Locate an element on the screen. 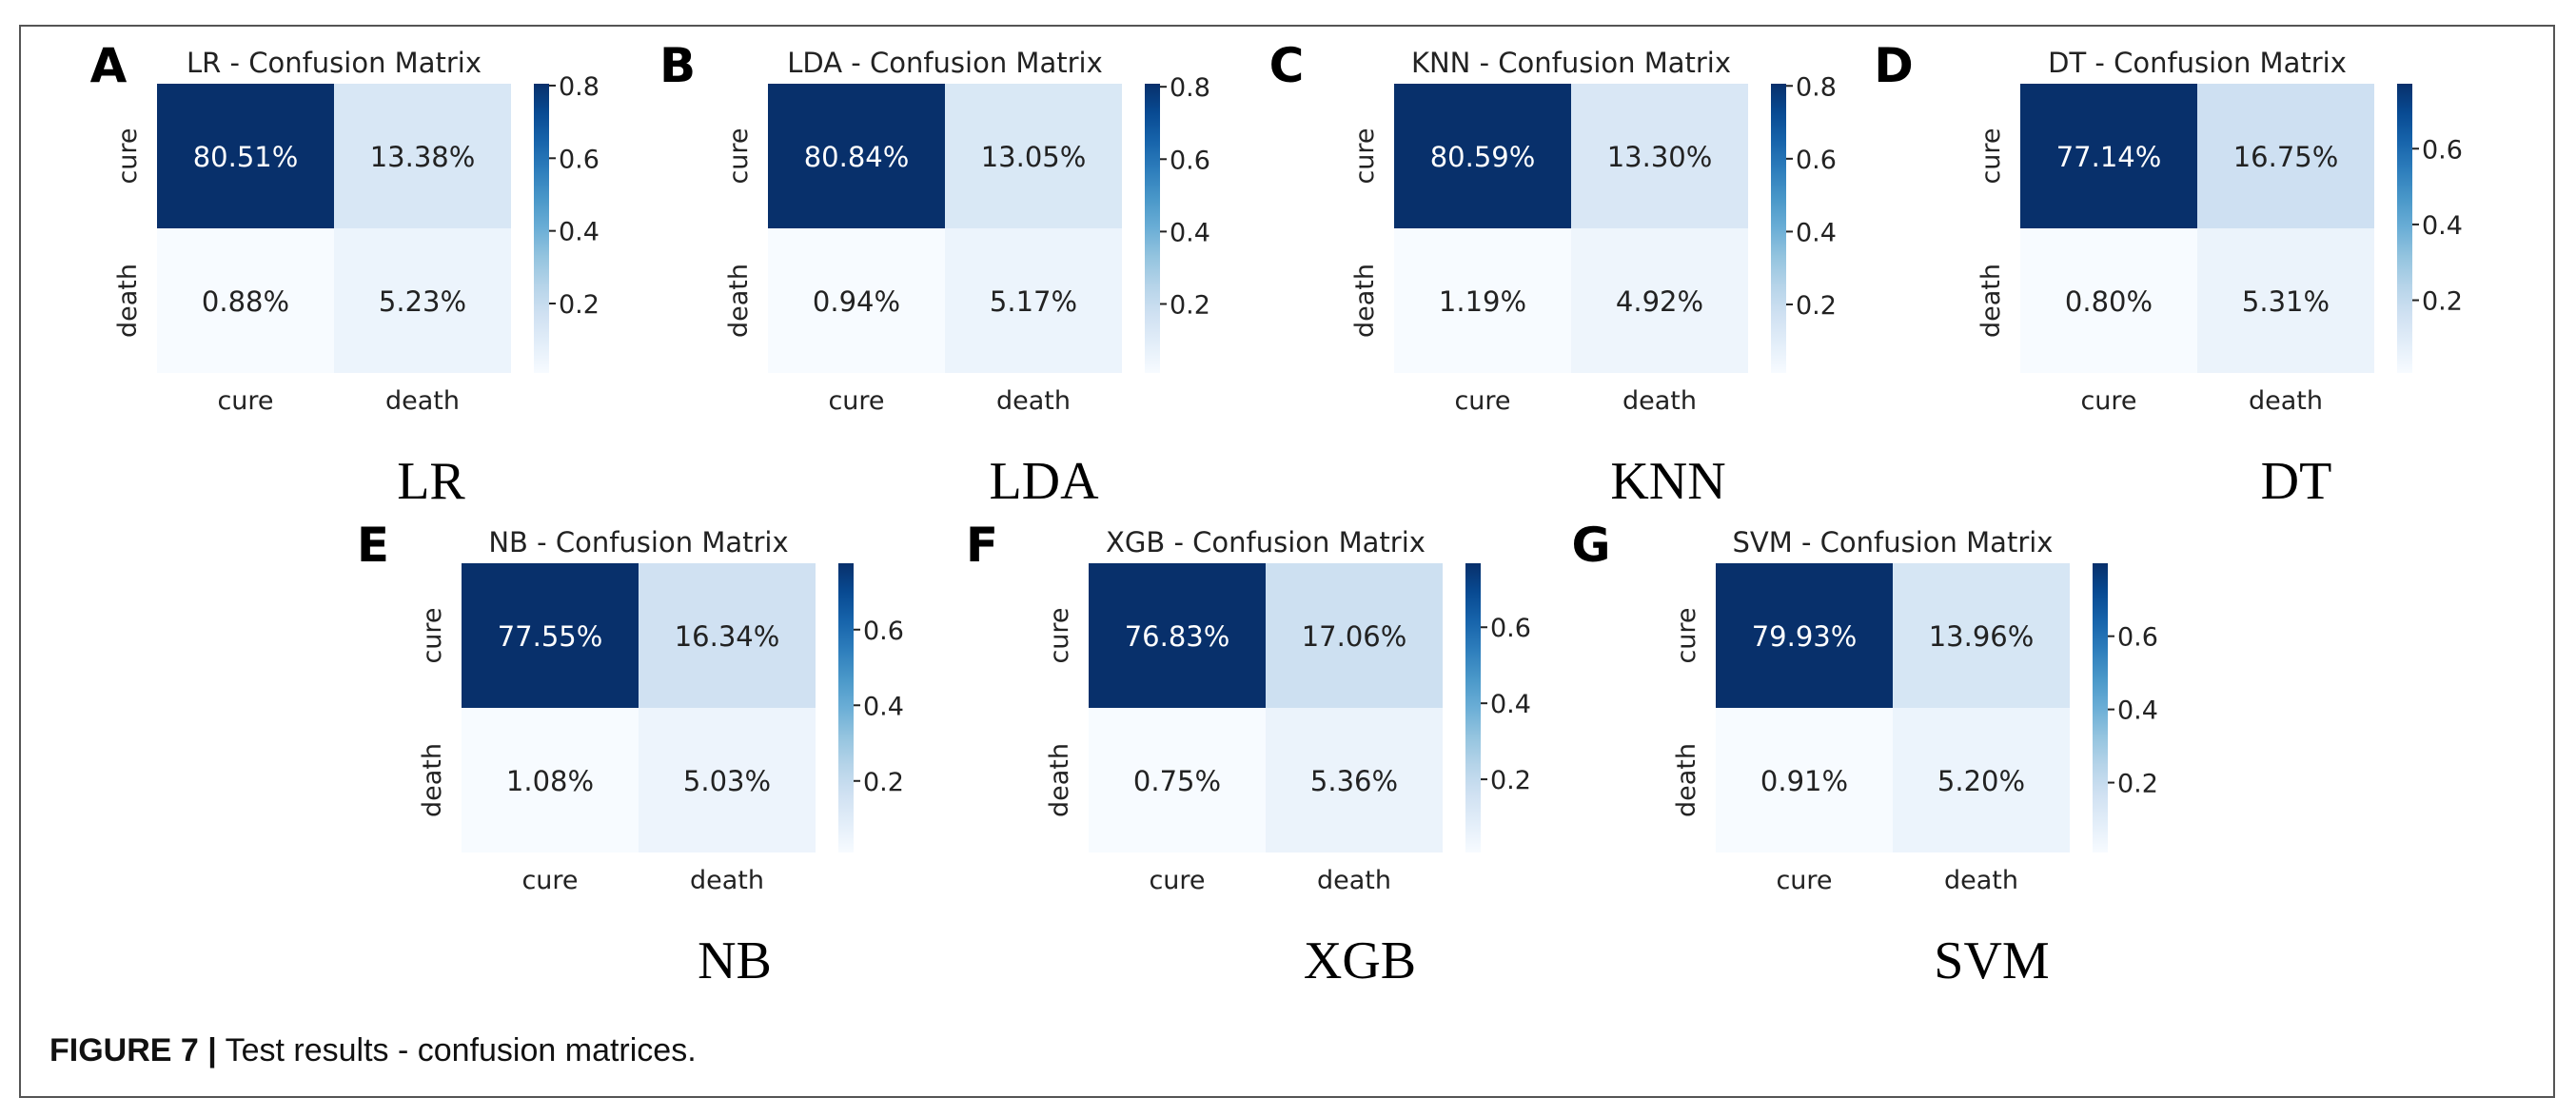 This screenshot has height=1117, width=2576. model-label: LDA is located at coordinates (1044, 481).